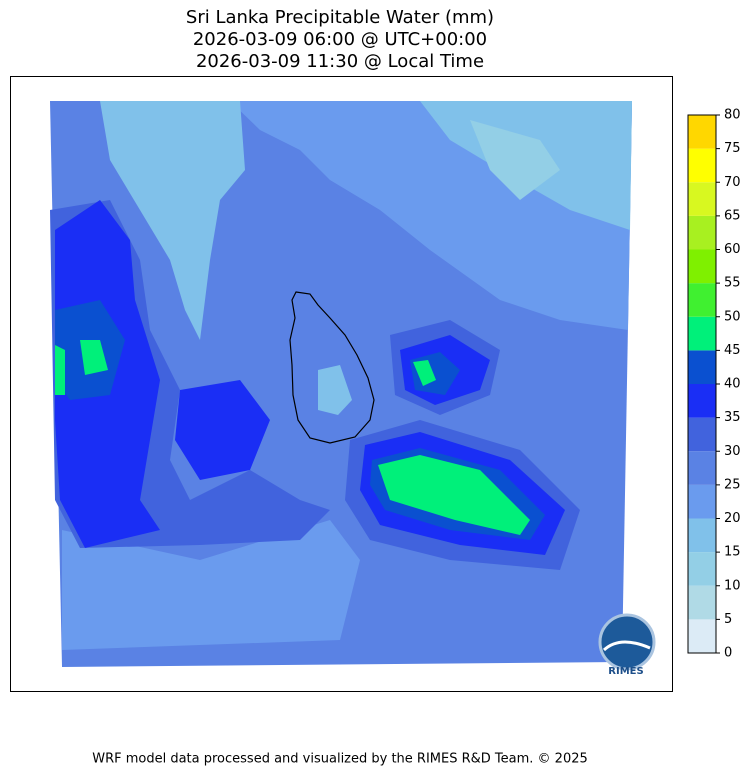 Image resolution: width=751 pixels, height=776 pixels. I want to click on colorbar-tick-label: 15, so click(732, 552).